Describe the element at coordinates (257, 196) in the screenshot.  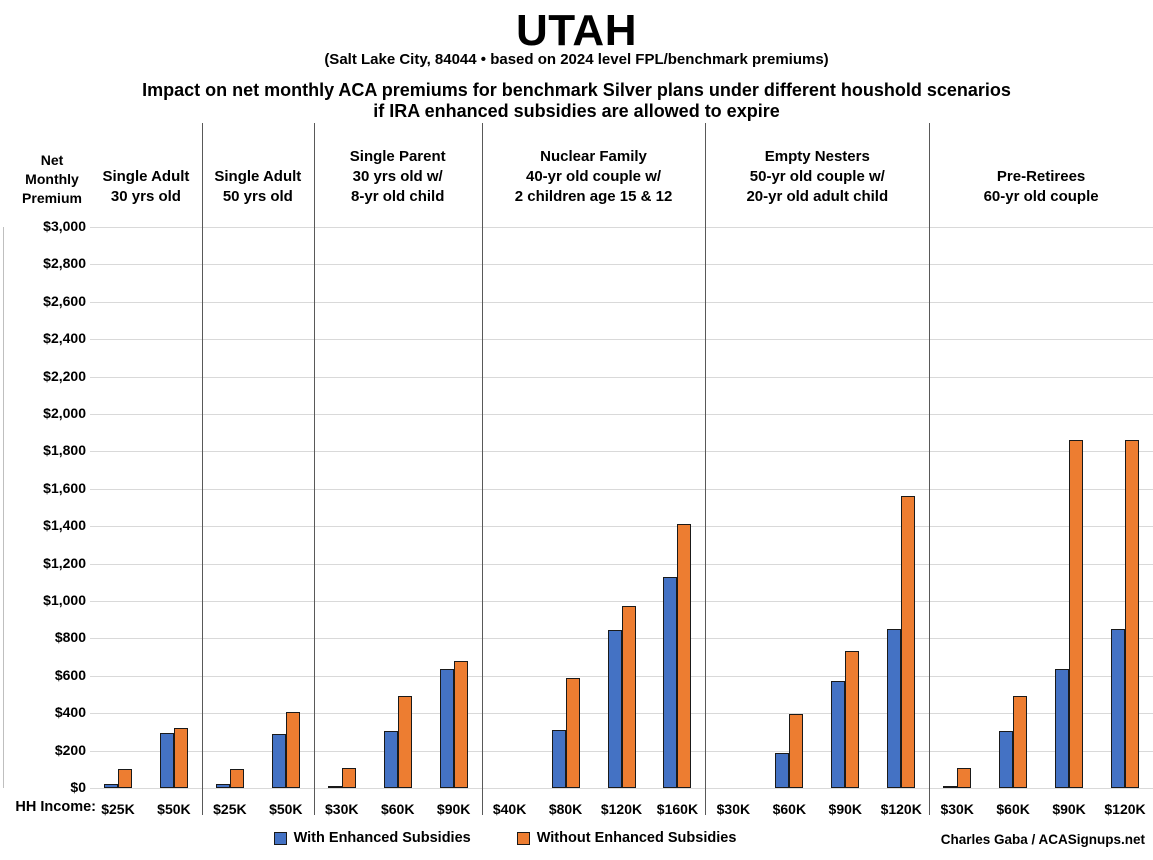
I see `panel-header-line: 50 yrs old` at that location.